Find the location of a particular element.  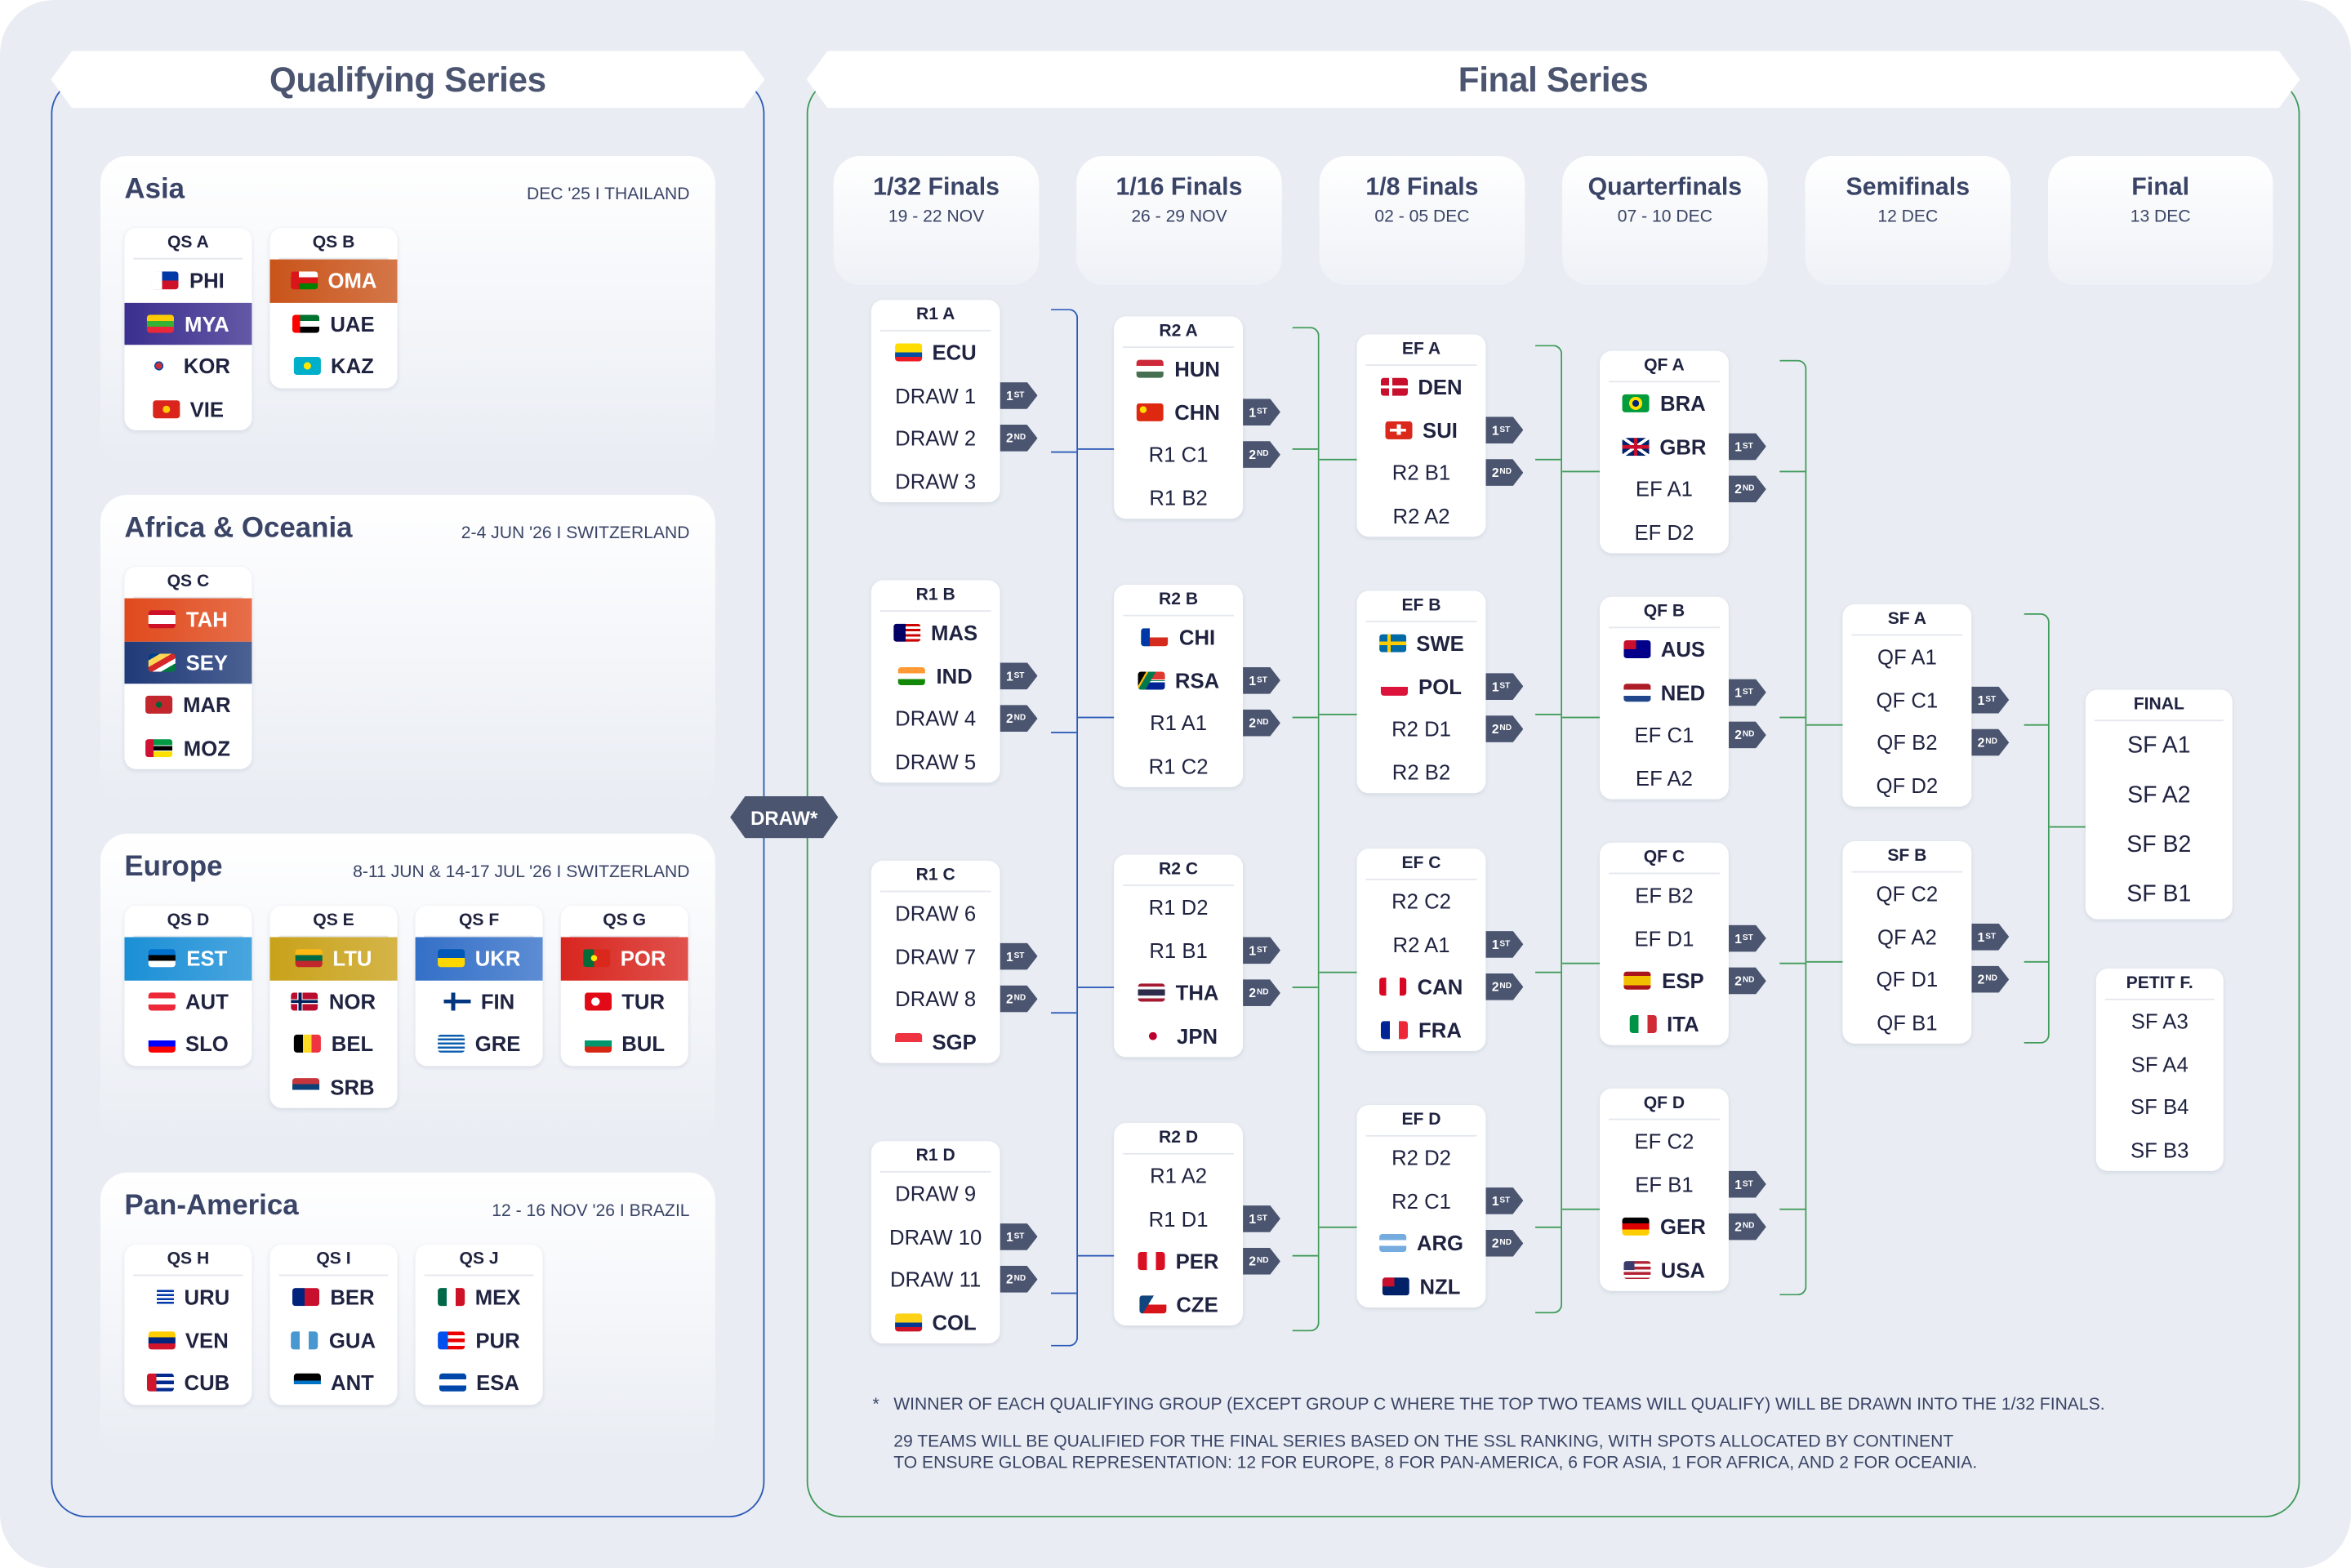

match-slot: ECU is located at coordinates (935, 353).